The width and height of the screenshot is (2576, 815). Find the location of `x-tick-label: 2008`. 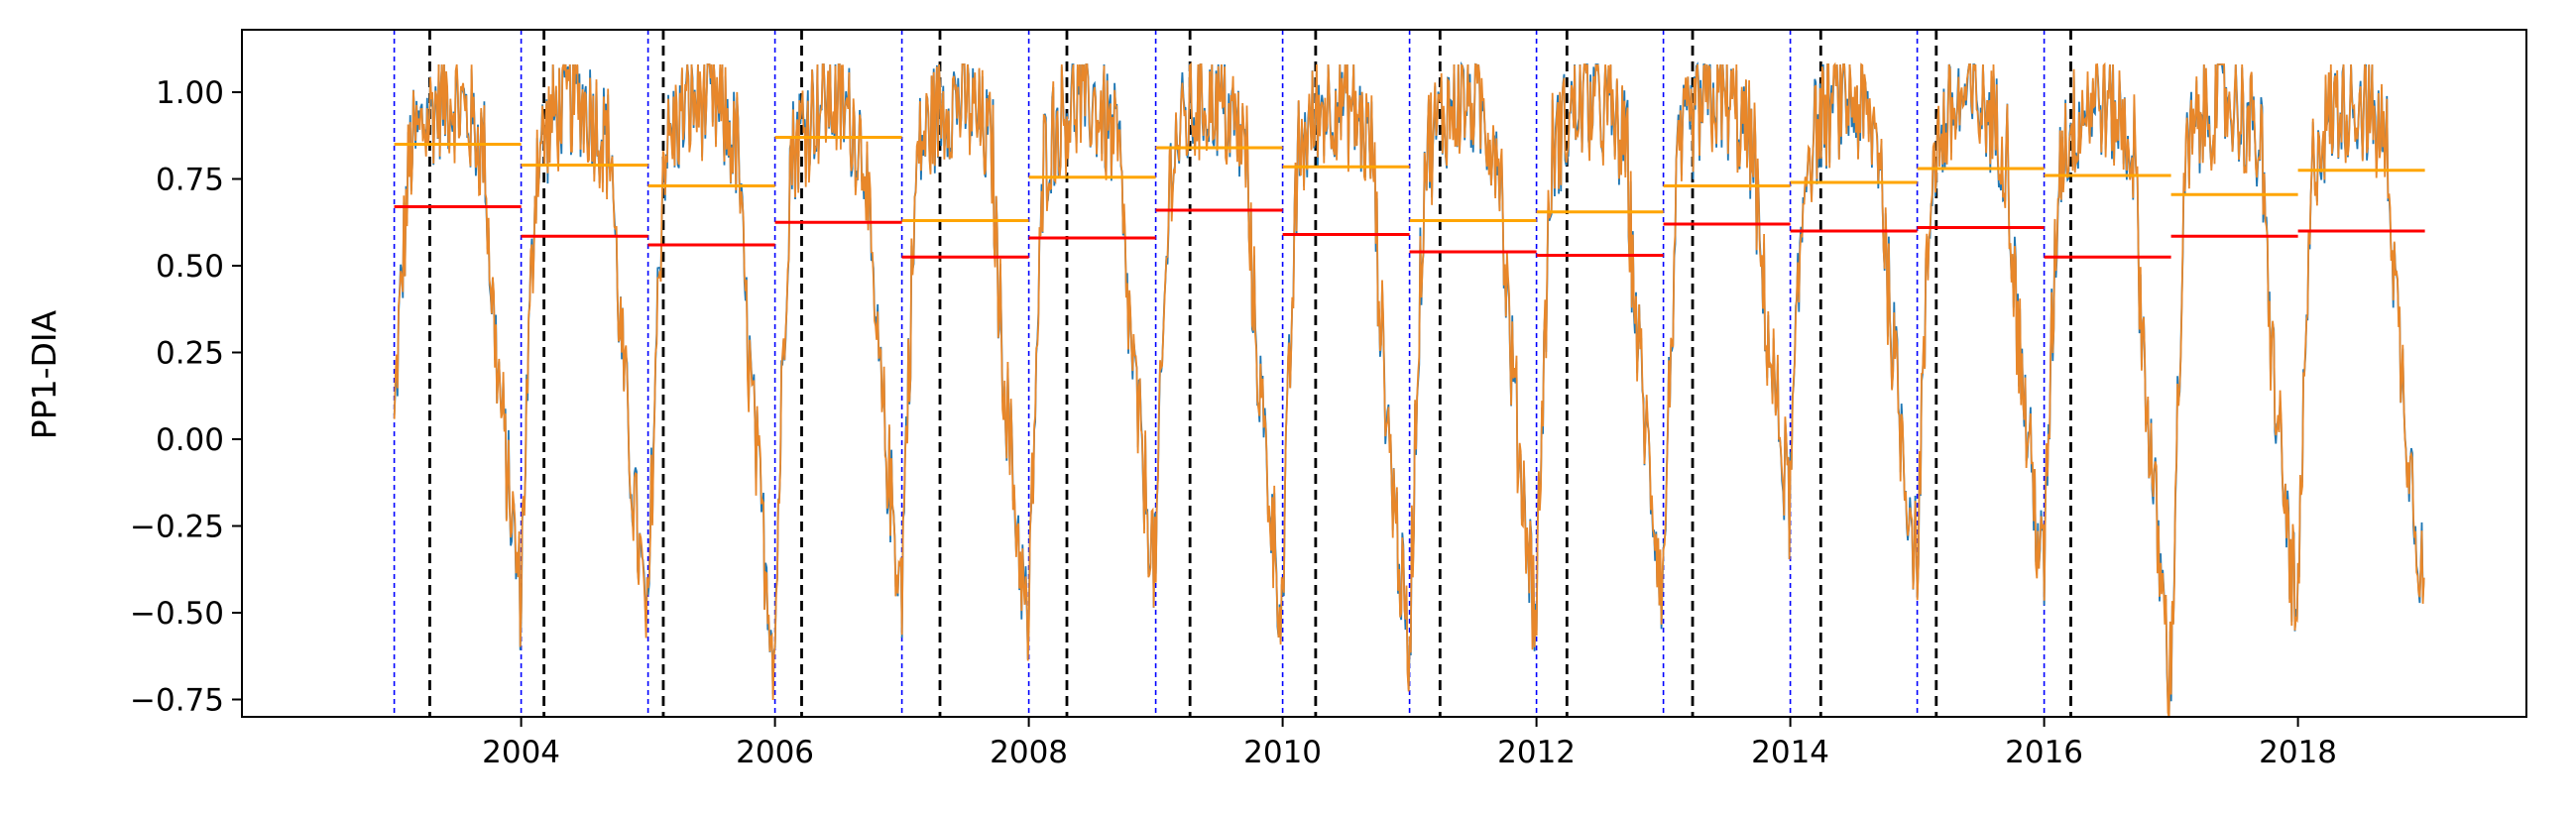

x-tick-label: 2008 is located at coordinates (1029, 752).